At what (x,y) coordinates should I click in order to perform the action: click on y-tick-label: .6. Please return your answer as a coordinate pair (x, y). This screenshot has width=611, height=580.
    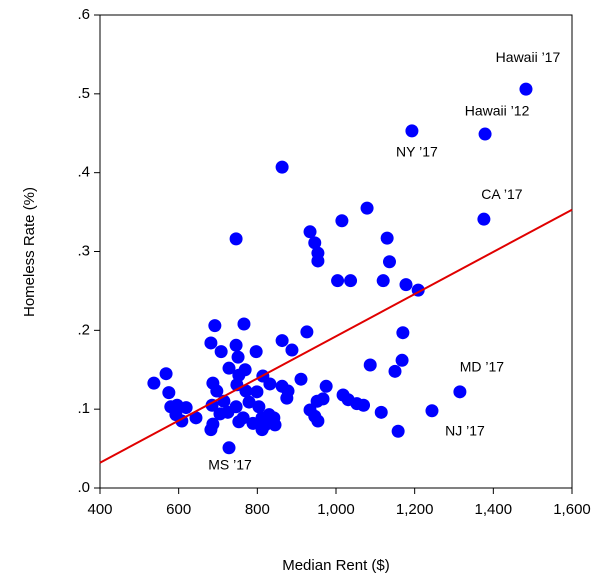
    Looking at the image, I should click on (83, 14).